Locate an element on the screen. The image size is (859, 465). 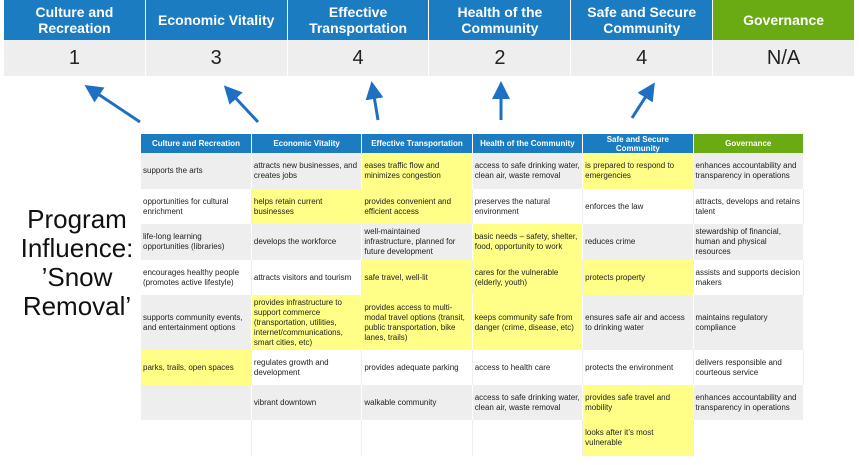
table-cell: opportunities for cultural enrichment is located at coordinates (196, 206).